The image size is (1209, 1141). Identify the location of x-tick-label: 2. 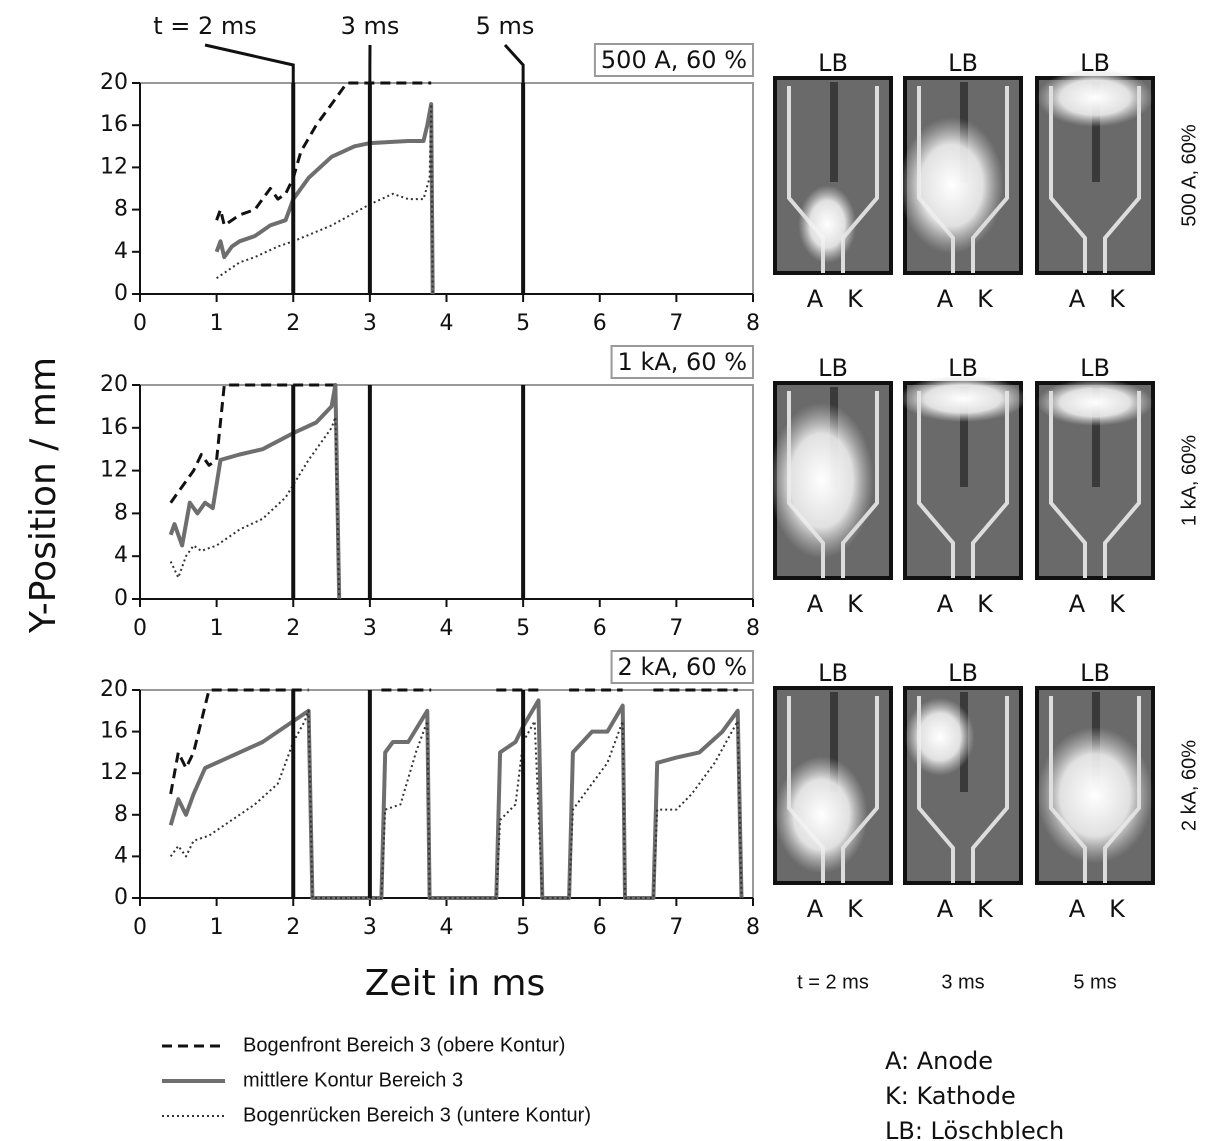
(293, 927).